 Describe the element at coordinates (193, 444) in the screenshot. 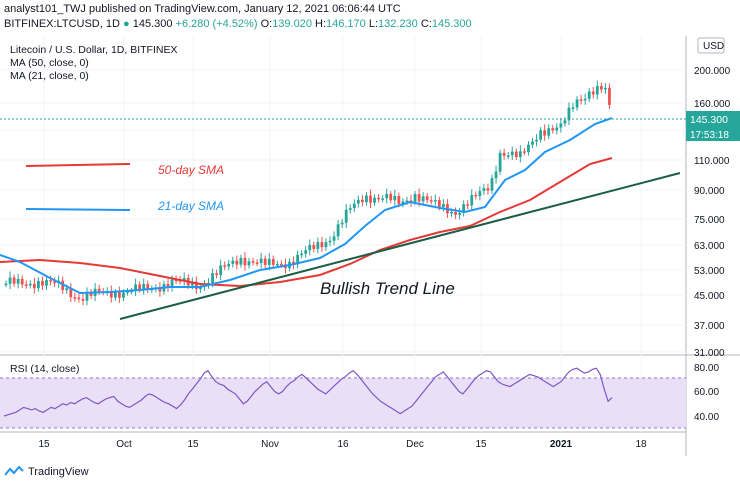

I see `time-tick-label: 15` at that location.